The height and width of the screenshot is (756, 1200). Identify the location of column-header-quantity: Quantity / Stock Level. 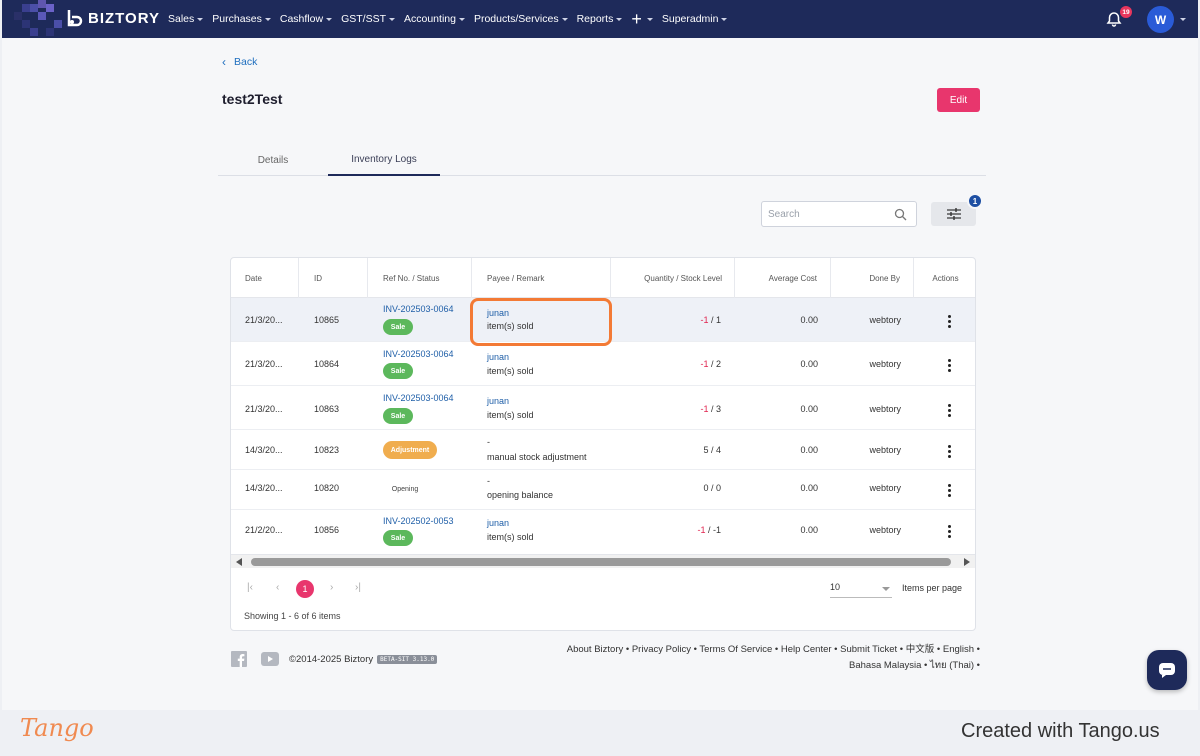
(673, 278).